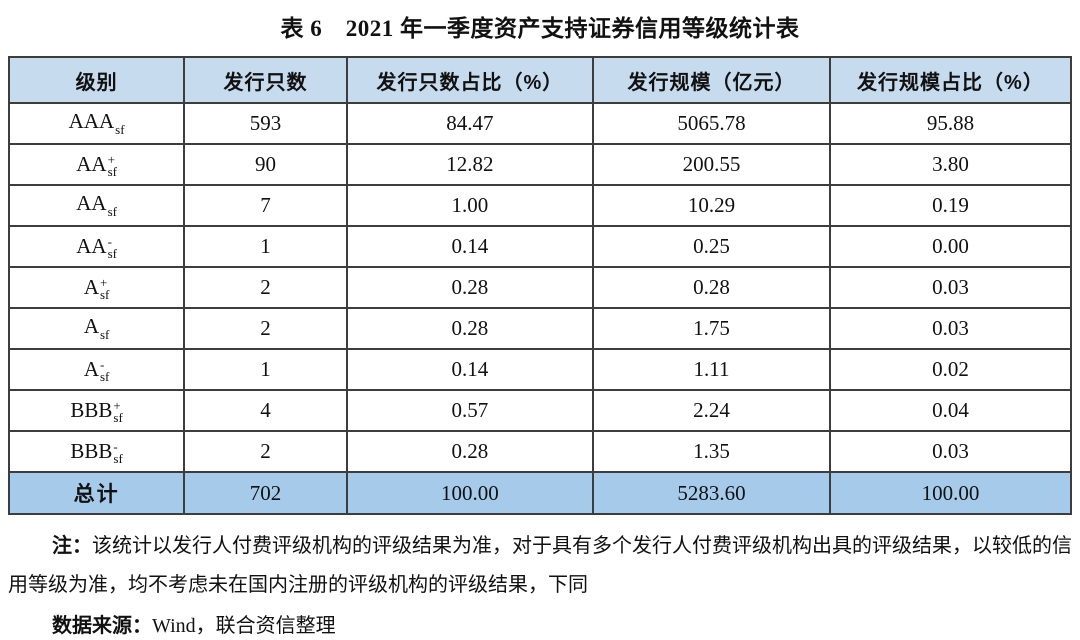 This screenshot has width=1080, height=640. What do you see at coordinates (540, 623) in the screenshot?
I see `data-source: 数据来源：Wind，联合资信整理` at bounding box center [540, 623].